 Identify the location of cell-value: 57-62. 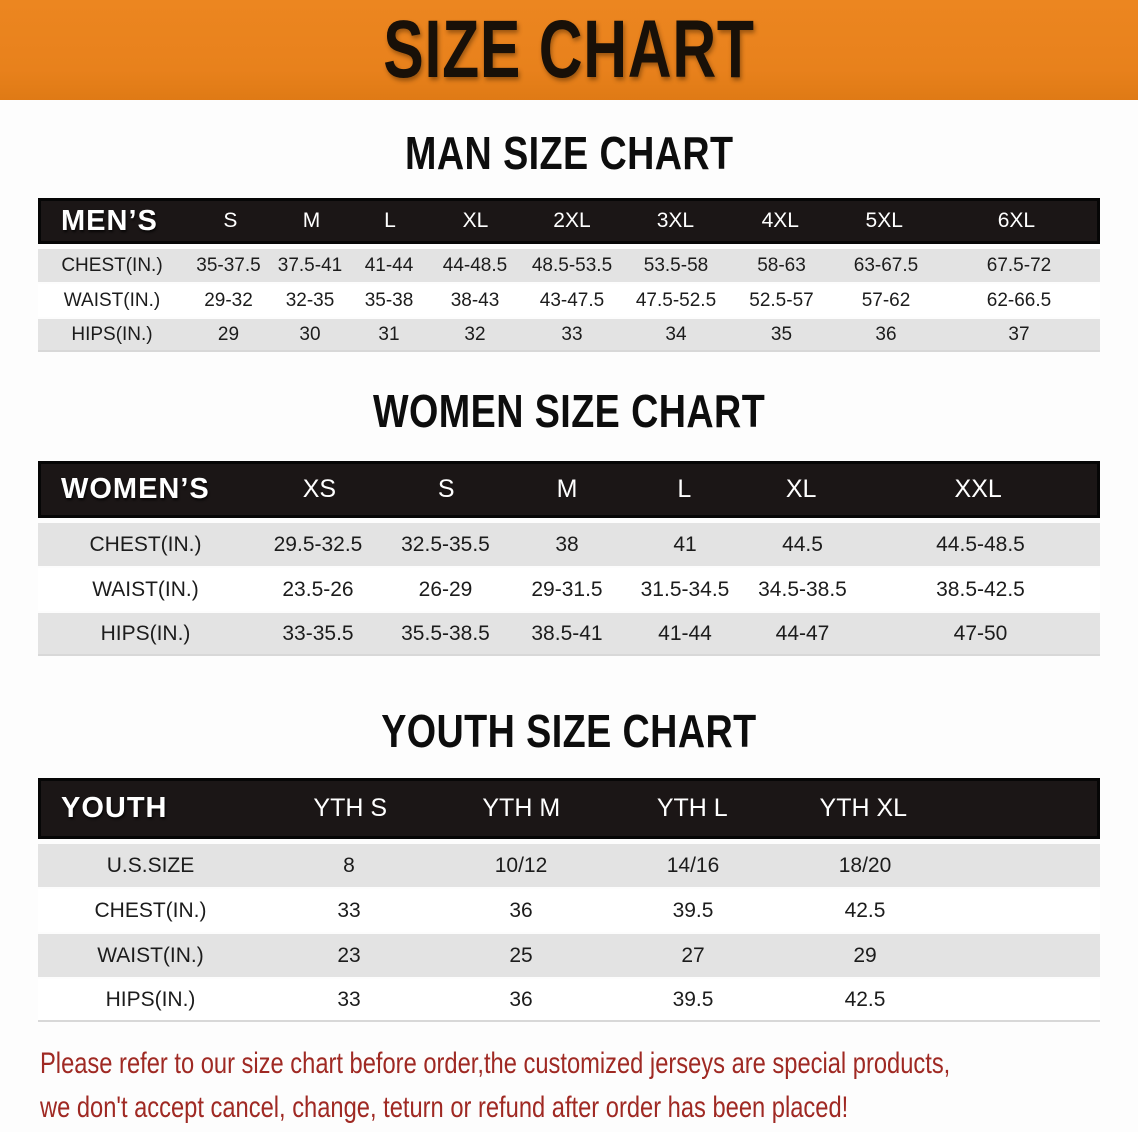
(886, 300).